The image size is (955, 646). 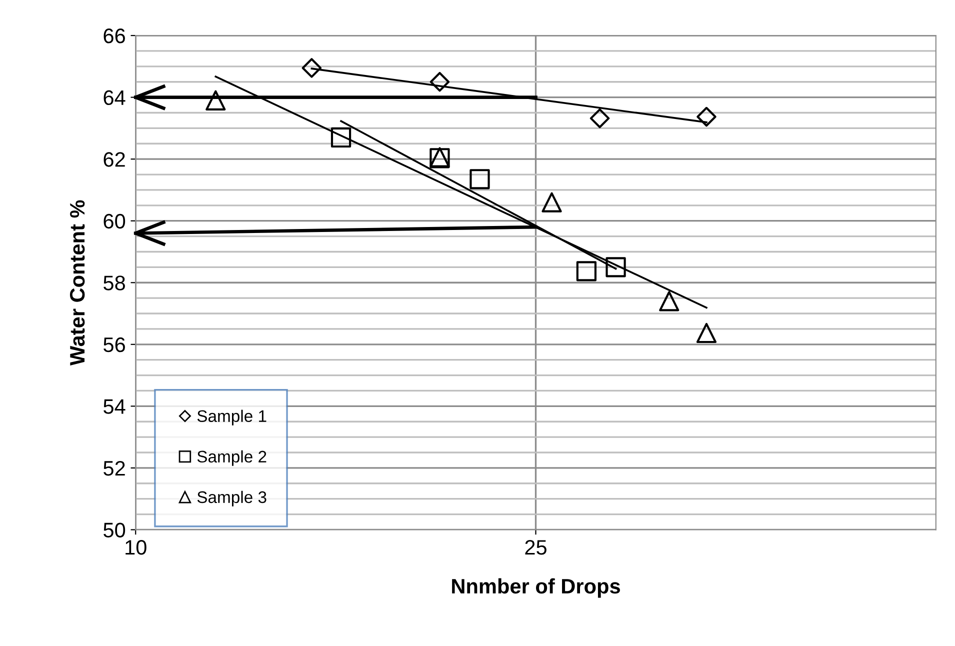 I want to click on y-tick-label: 54, so click(x=115, y=406).